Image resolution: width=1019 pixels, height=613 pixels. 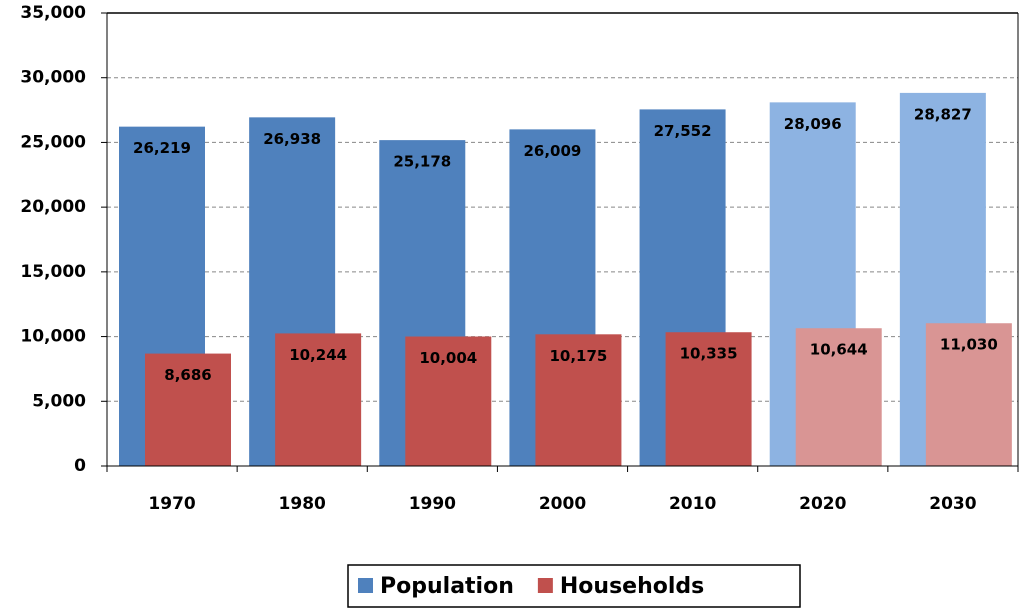 What do you see at coordinates (562, 504) in the screenshot?
I see `x-tick-label: 2000` at bounding box center [562, 504].